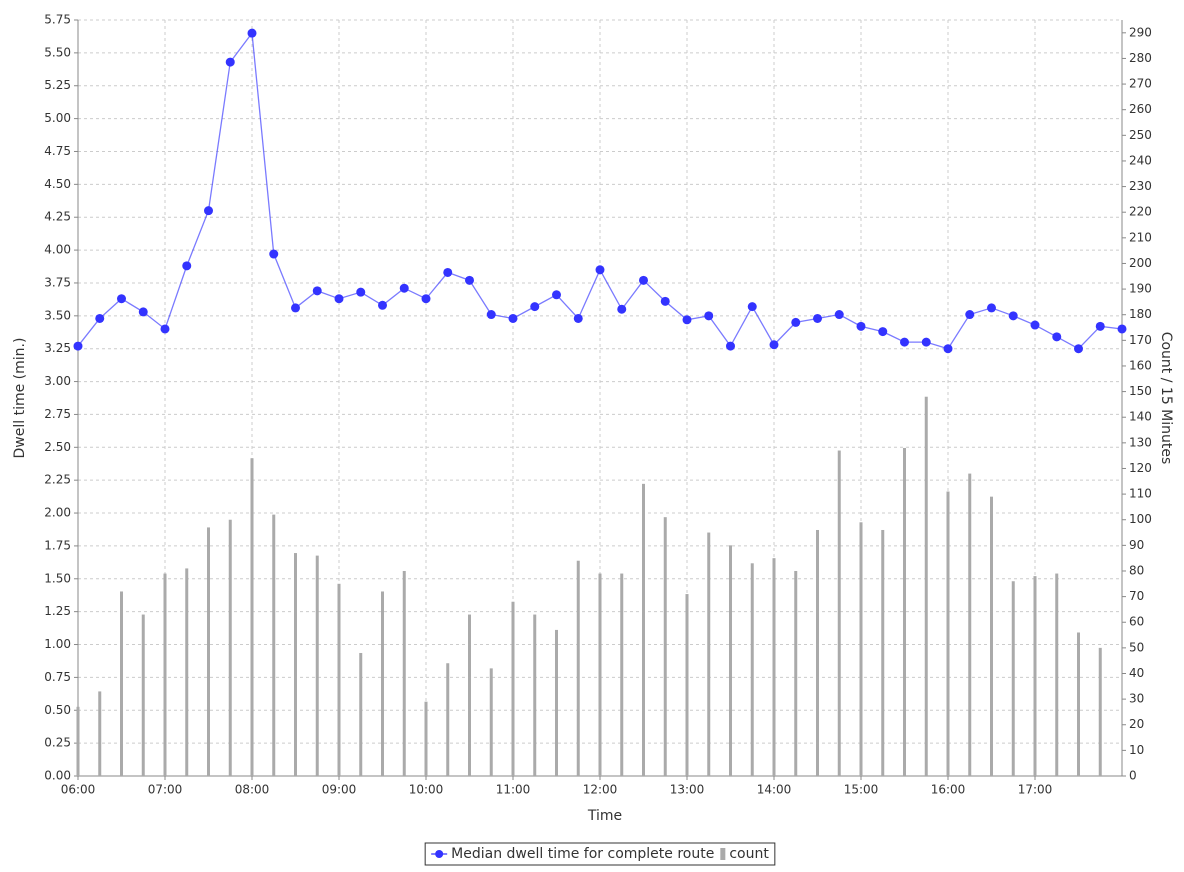 The width and height of the screenshot is (1184, 872). What do you see at coordinates (57, 611) in the screenshot?
I see `y-tick-label: 1.25` at bounding box center [57, 611].